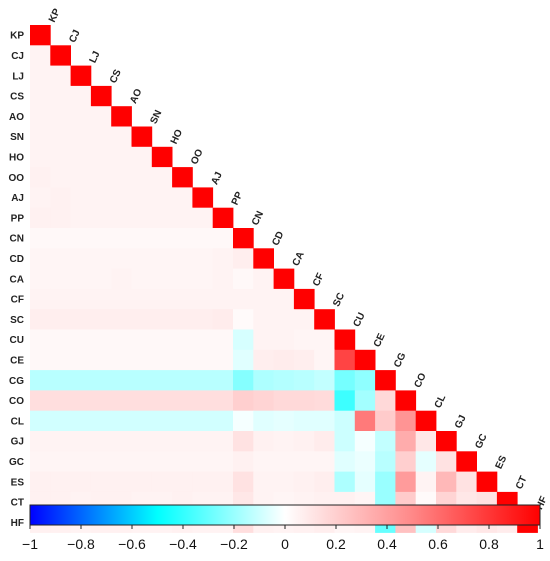 This screenshot has height=561, width=550. What do you see at coordinates (223, 340) in the screenshot?
I see `heatmap-cell-cu-pp` at bounding box center [223, 340].